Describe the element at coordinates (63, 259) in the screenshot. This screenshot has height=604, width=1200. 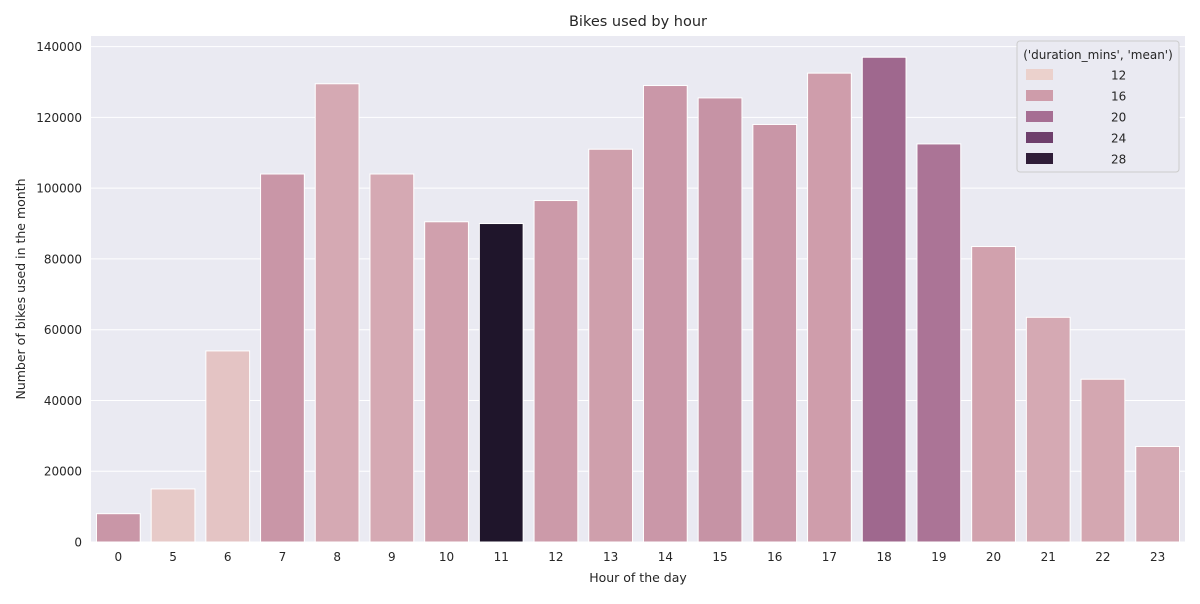
I see `y-tick-label: 80000` at that location.